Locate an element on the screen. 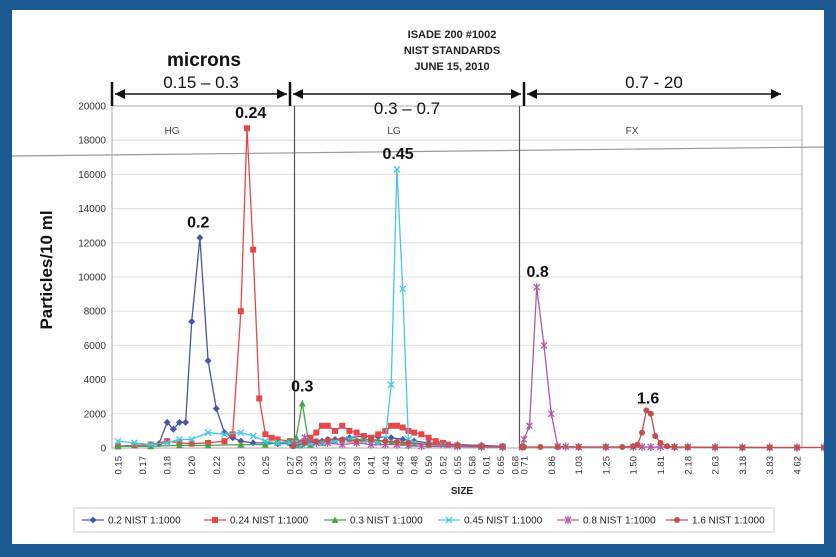 Image resolution: width=836 pixels, height=557 pixels. legend-item: 0.3 NIST 1:1000 is located at coordinates (373, 521).